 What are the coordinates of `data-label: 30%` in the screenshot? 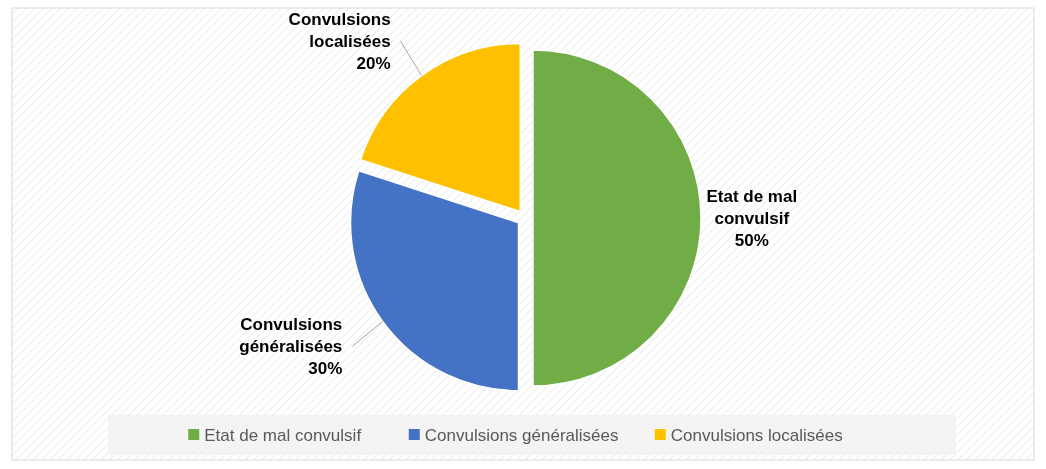 It's located at (325, 369).